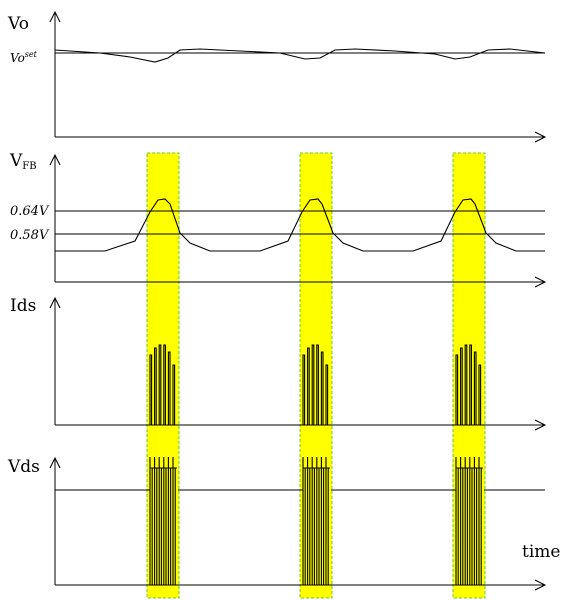  What do you see at coordinates (23, 306) in the screenshot?
I see `ids-label: Ids` at bounding box center [23, 306].